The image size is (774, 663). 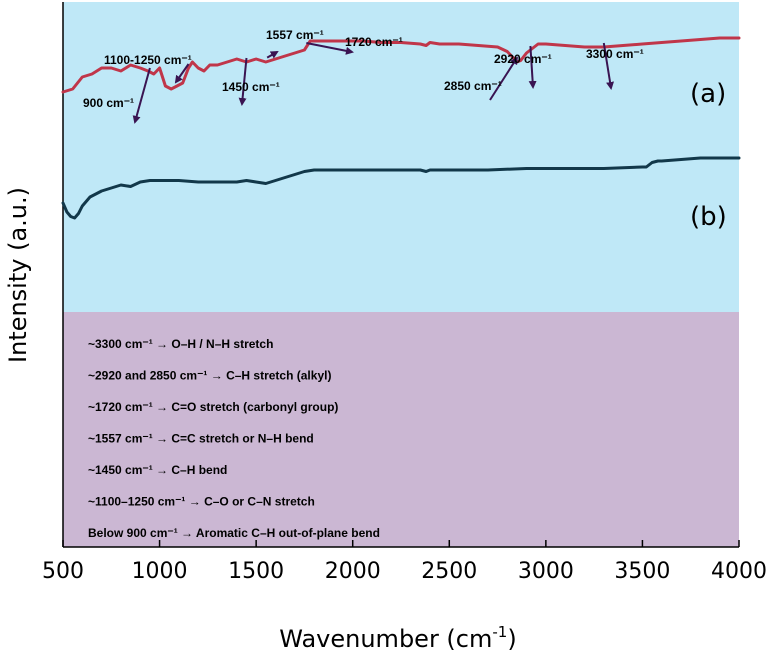 What do you see at coordinates (201, 502) in the screenshot?
I see `assignment-note: ~1100–1250 cm⁻¹ → C–O or C–N stretch` at bounding box center [201, 502].